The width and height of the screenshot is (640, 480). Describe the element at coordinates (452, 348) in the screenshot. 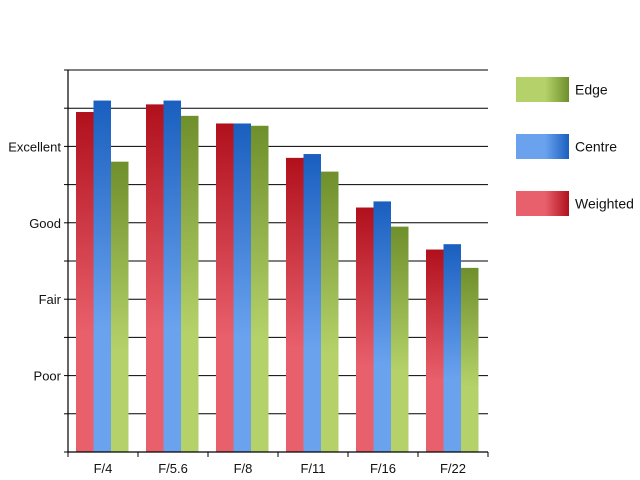

I see `bar-centre-f22` at that location.